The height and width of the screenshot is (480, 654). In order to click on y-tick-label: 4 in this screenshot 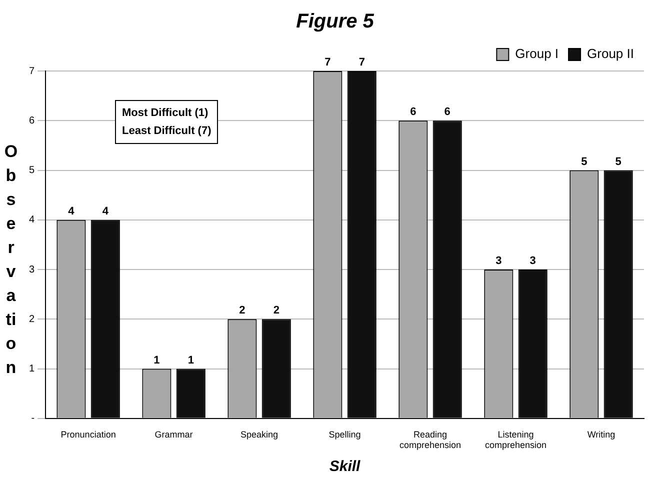, I will do `click(32, 220)`.